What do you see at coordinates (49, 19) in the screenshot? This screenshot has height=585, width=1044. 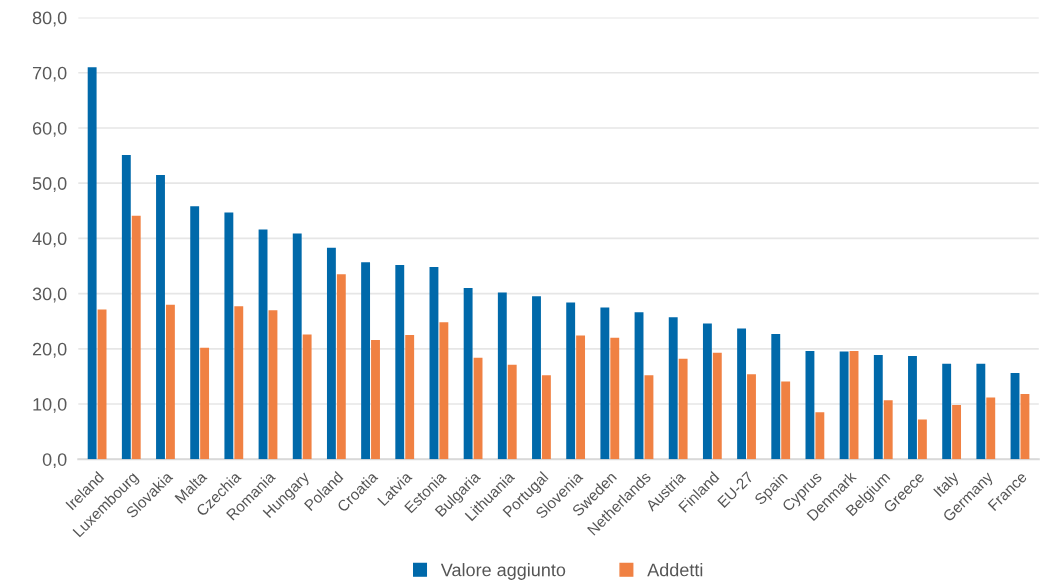 I see `y-tick-label: 80,0` at bounding box center [49, 19].